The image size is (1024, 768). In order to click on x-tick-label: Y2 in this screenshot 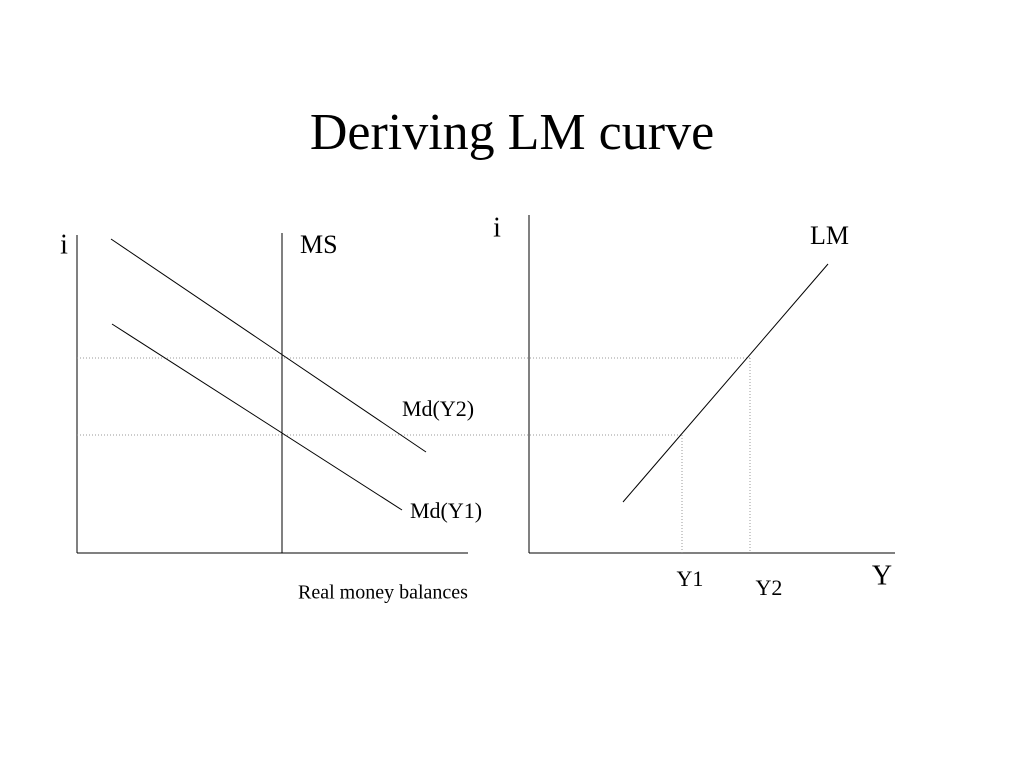, I will do `click(769, 587)`.